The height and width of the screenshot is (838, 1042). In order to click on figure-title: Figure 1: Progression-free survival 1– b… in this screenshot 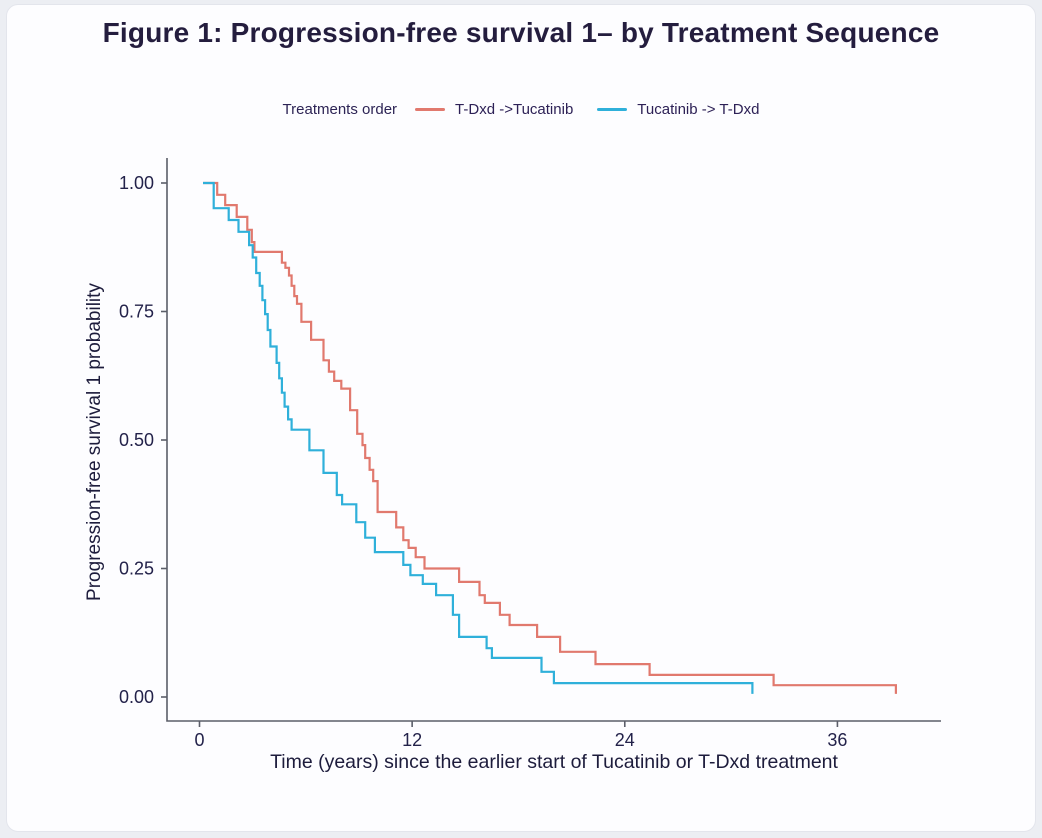, I will do `click(521, 32)`.